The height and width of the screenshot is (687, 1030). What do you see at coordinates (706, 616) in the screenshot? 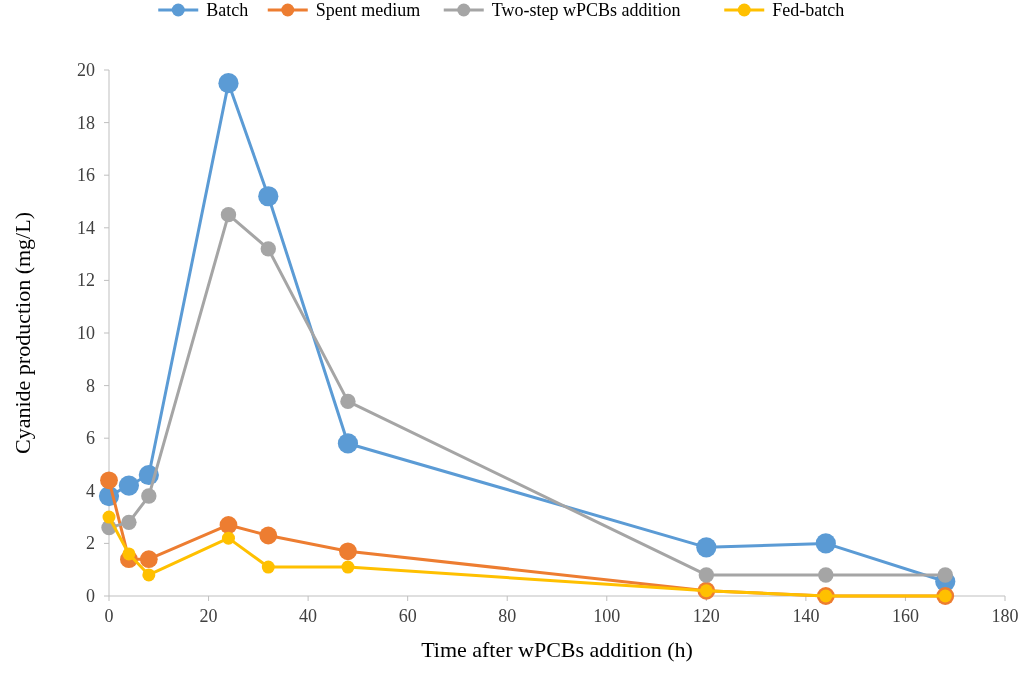
I see `x-tick-label: 120` at bounding box center [706, 616].